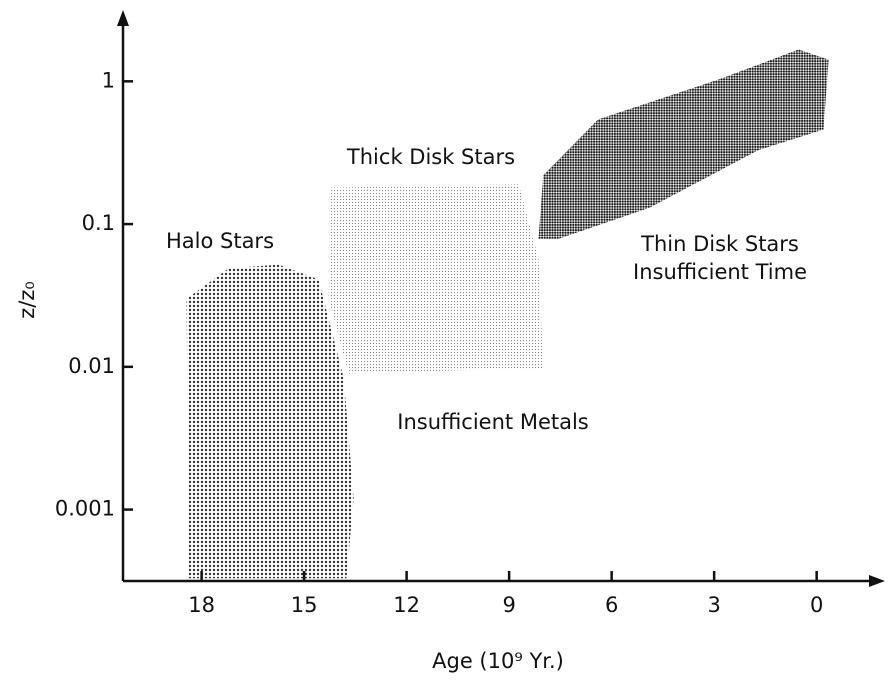 This screenshot has width=891, height=686. Describe the element at coordinates (201, 605) in the screenshot. I see `x-tick-label: 18` at that location.